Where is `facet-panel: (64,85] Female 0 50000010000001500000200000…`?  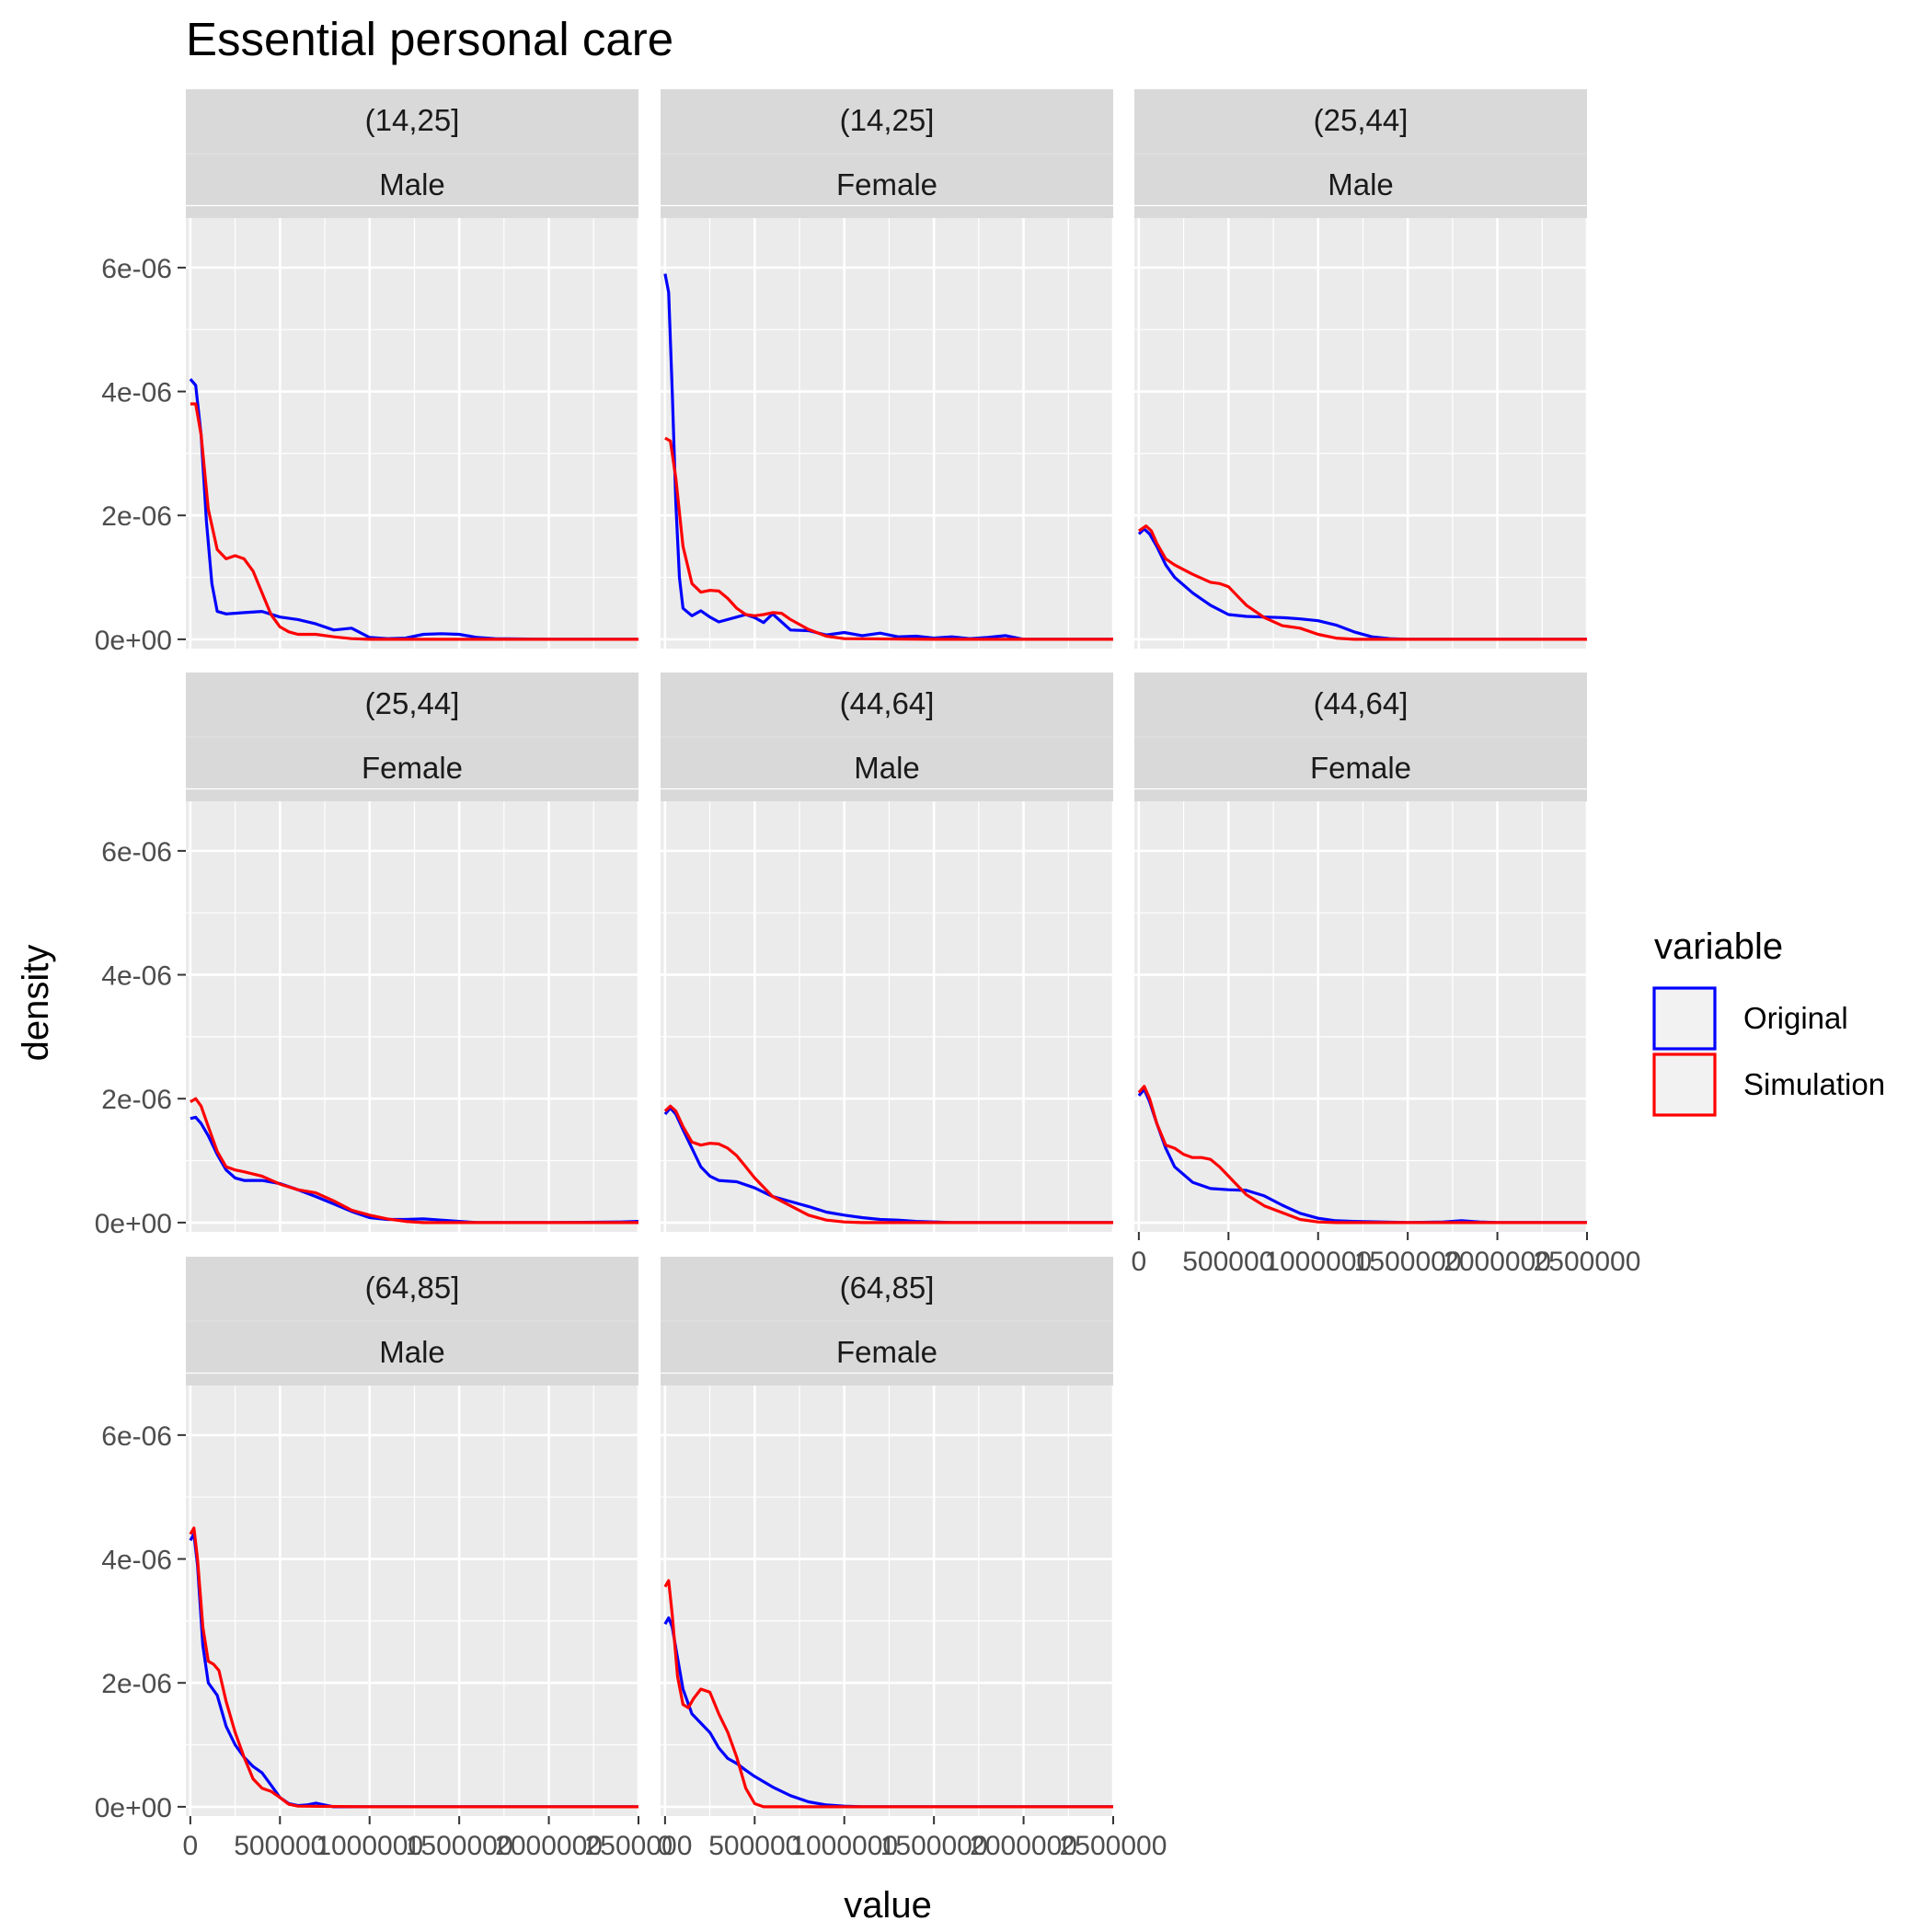 facet-panel: (64,85] Female 0 50000010000001500000200000… is located at coordinates (912, 1559).